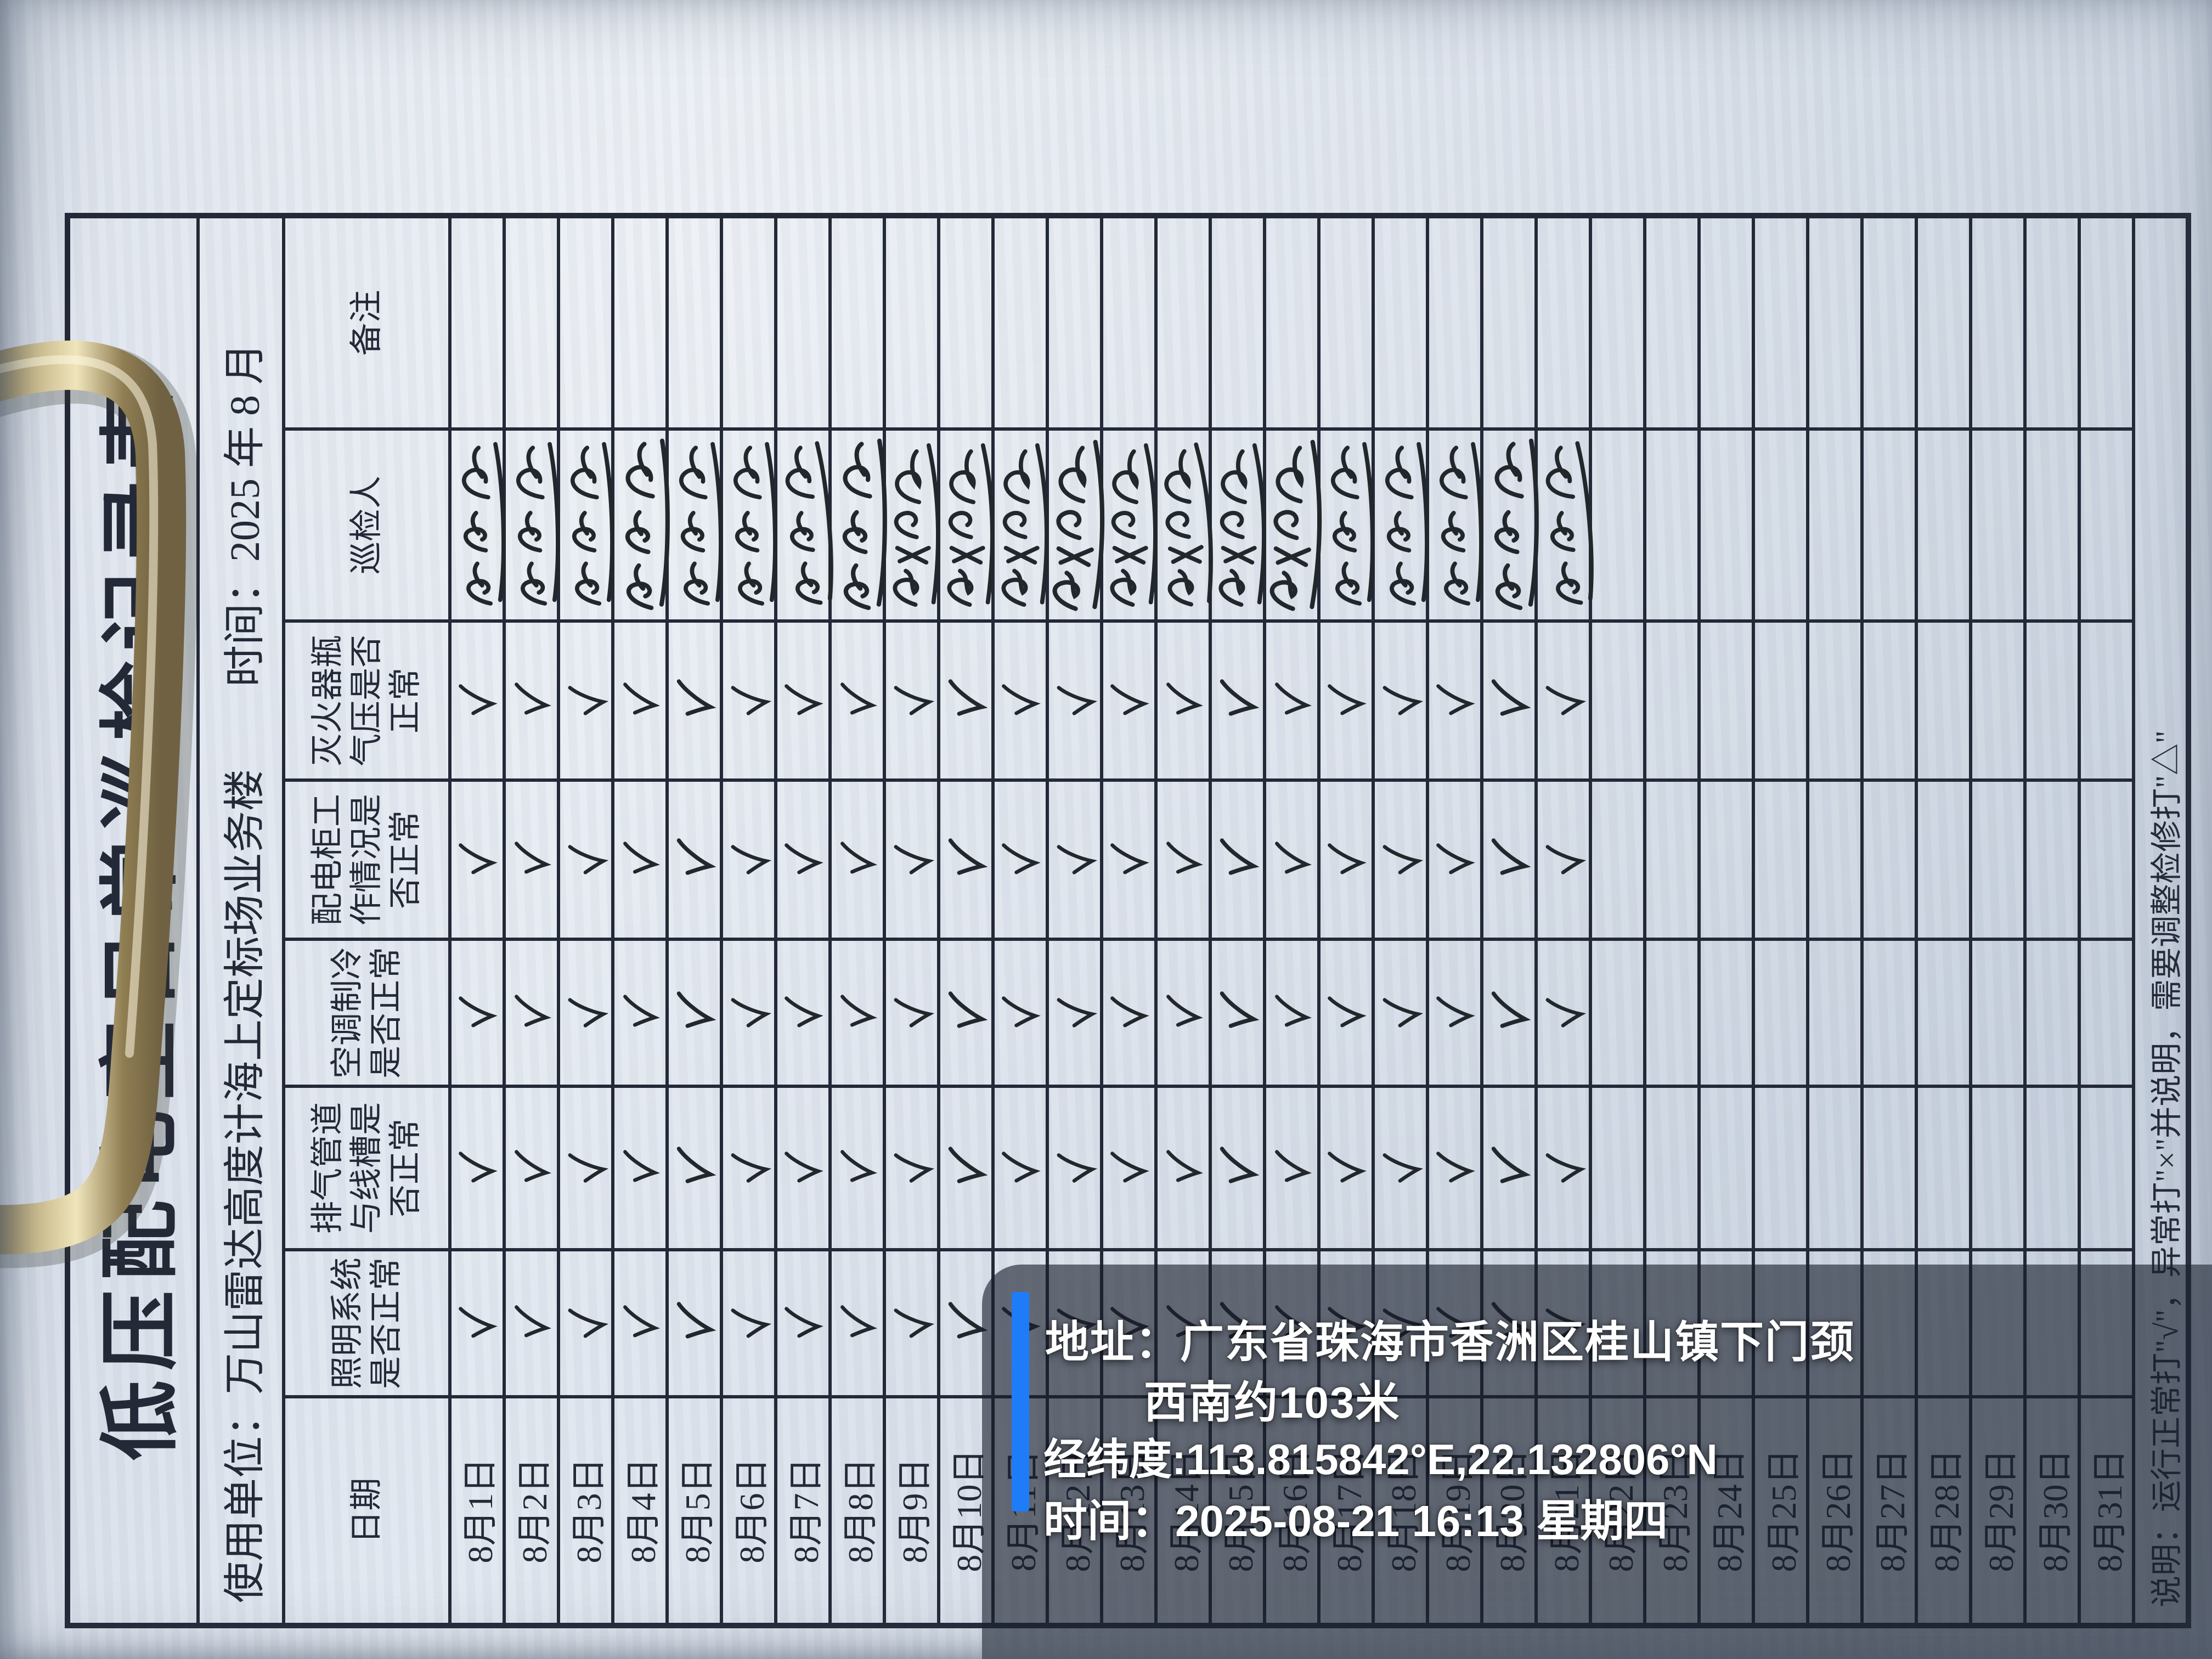 The height and width of the screenshot is (1659, 2212). I want to click on watermark-address-line1: 地址：广东省珠海市香洲区桂山镇下门颈, so click(1450, 1342).